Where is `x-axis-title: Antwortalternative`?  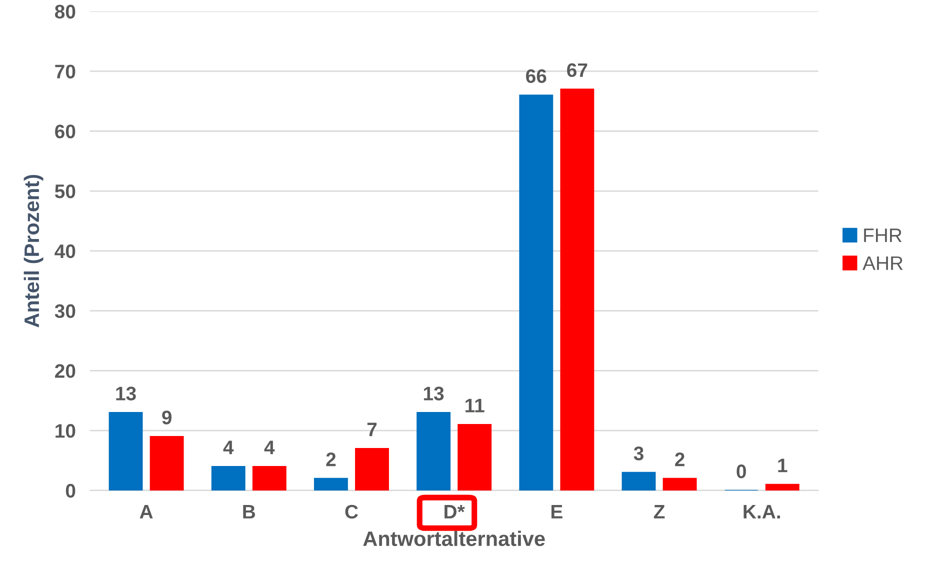 x-axis-title: Antwortalternative is located at coordinates (454, 538).